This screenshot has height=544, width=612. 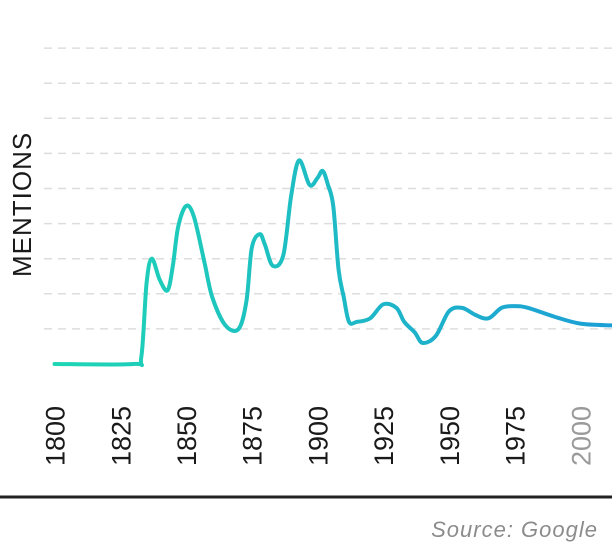 I want to click on x-tick-label: 1950, so click(x=450, y=436).